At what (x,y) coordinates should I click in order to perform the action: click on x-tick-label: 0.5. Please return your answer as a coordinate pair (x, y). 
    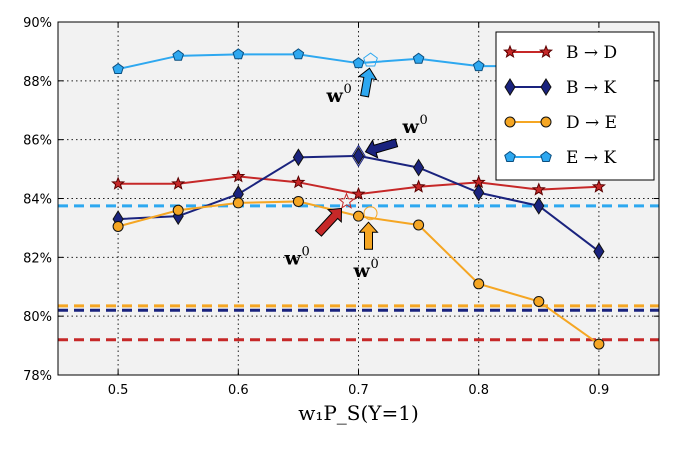
    Looking at the image, I should click on (118, 390).